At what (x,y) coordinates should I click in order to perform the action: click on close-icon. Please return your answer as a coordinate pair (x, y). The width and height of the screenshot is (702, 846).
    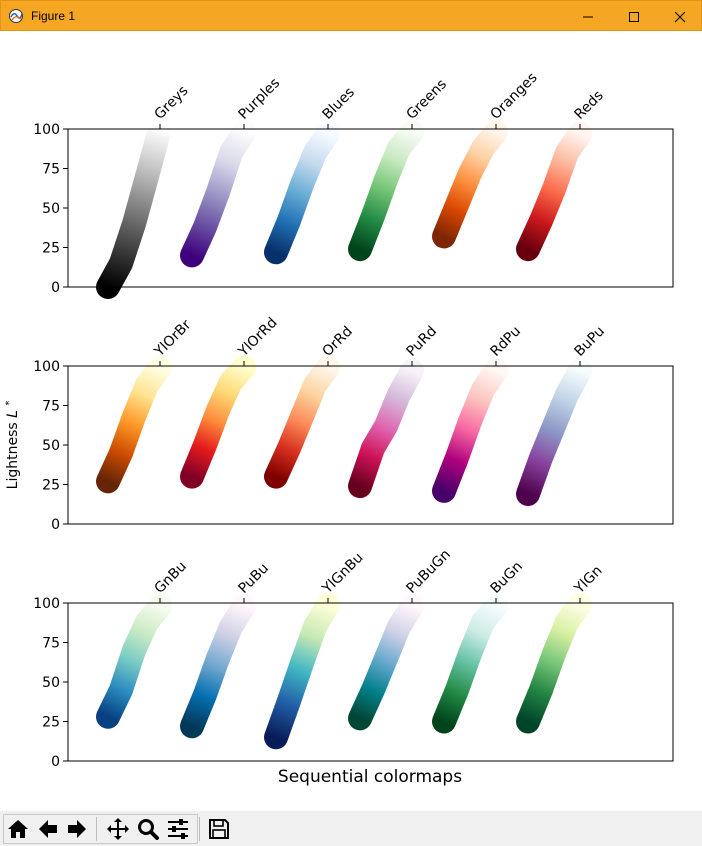
    Looking at the image, I should click on (680, 16).